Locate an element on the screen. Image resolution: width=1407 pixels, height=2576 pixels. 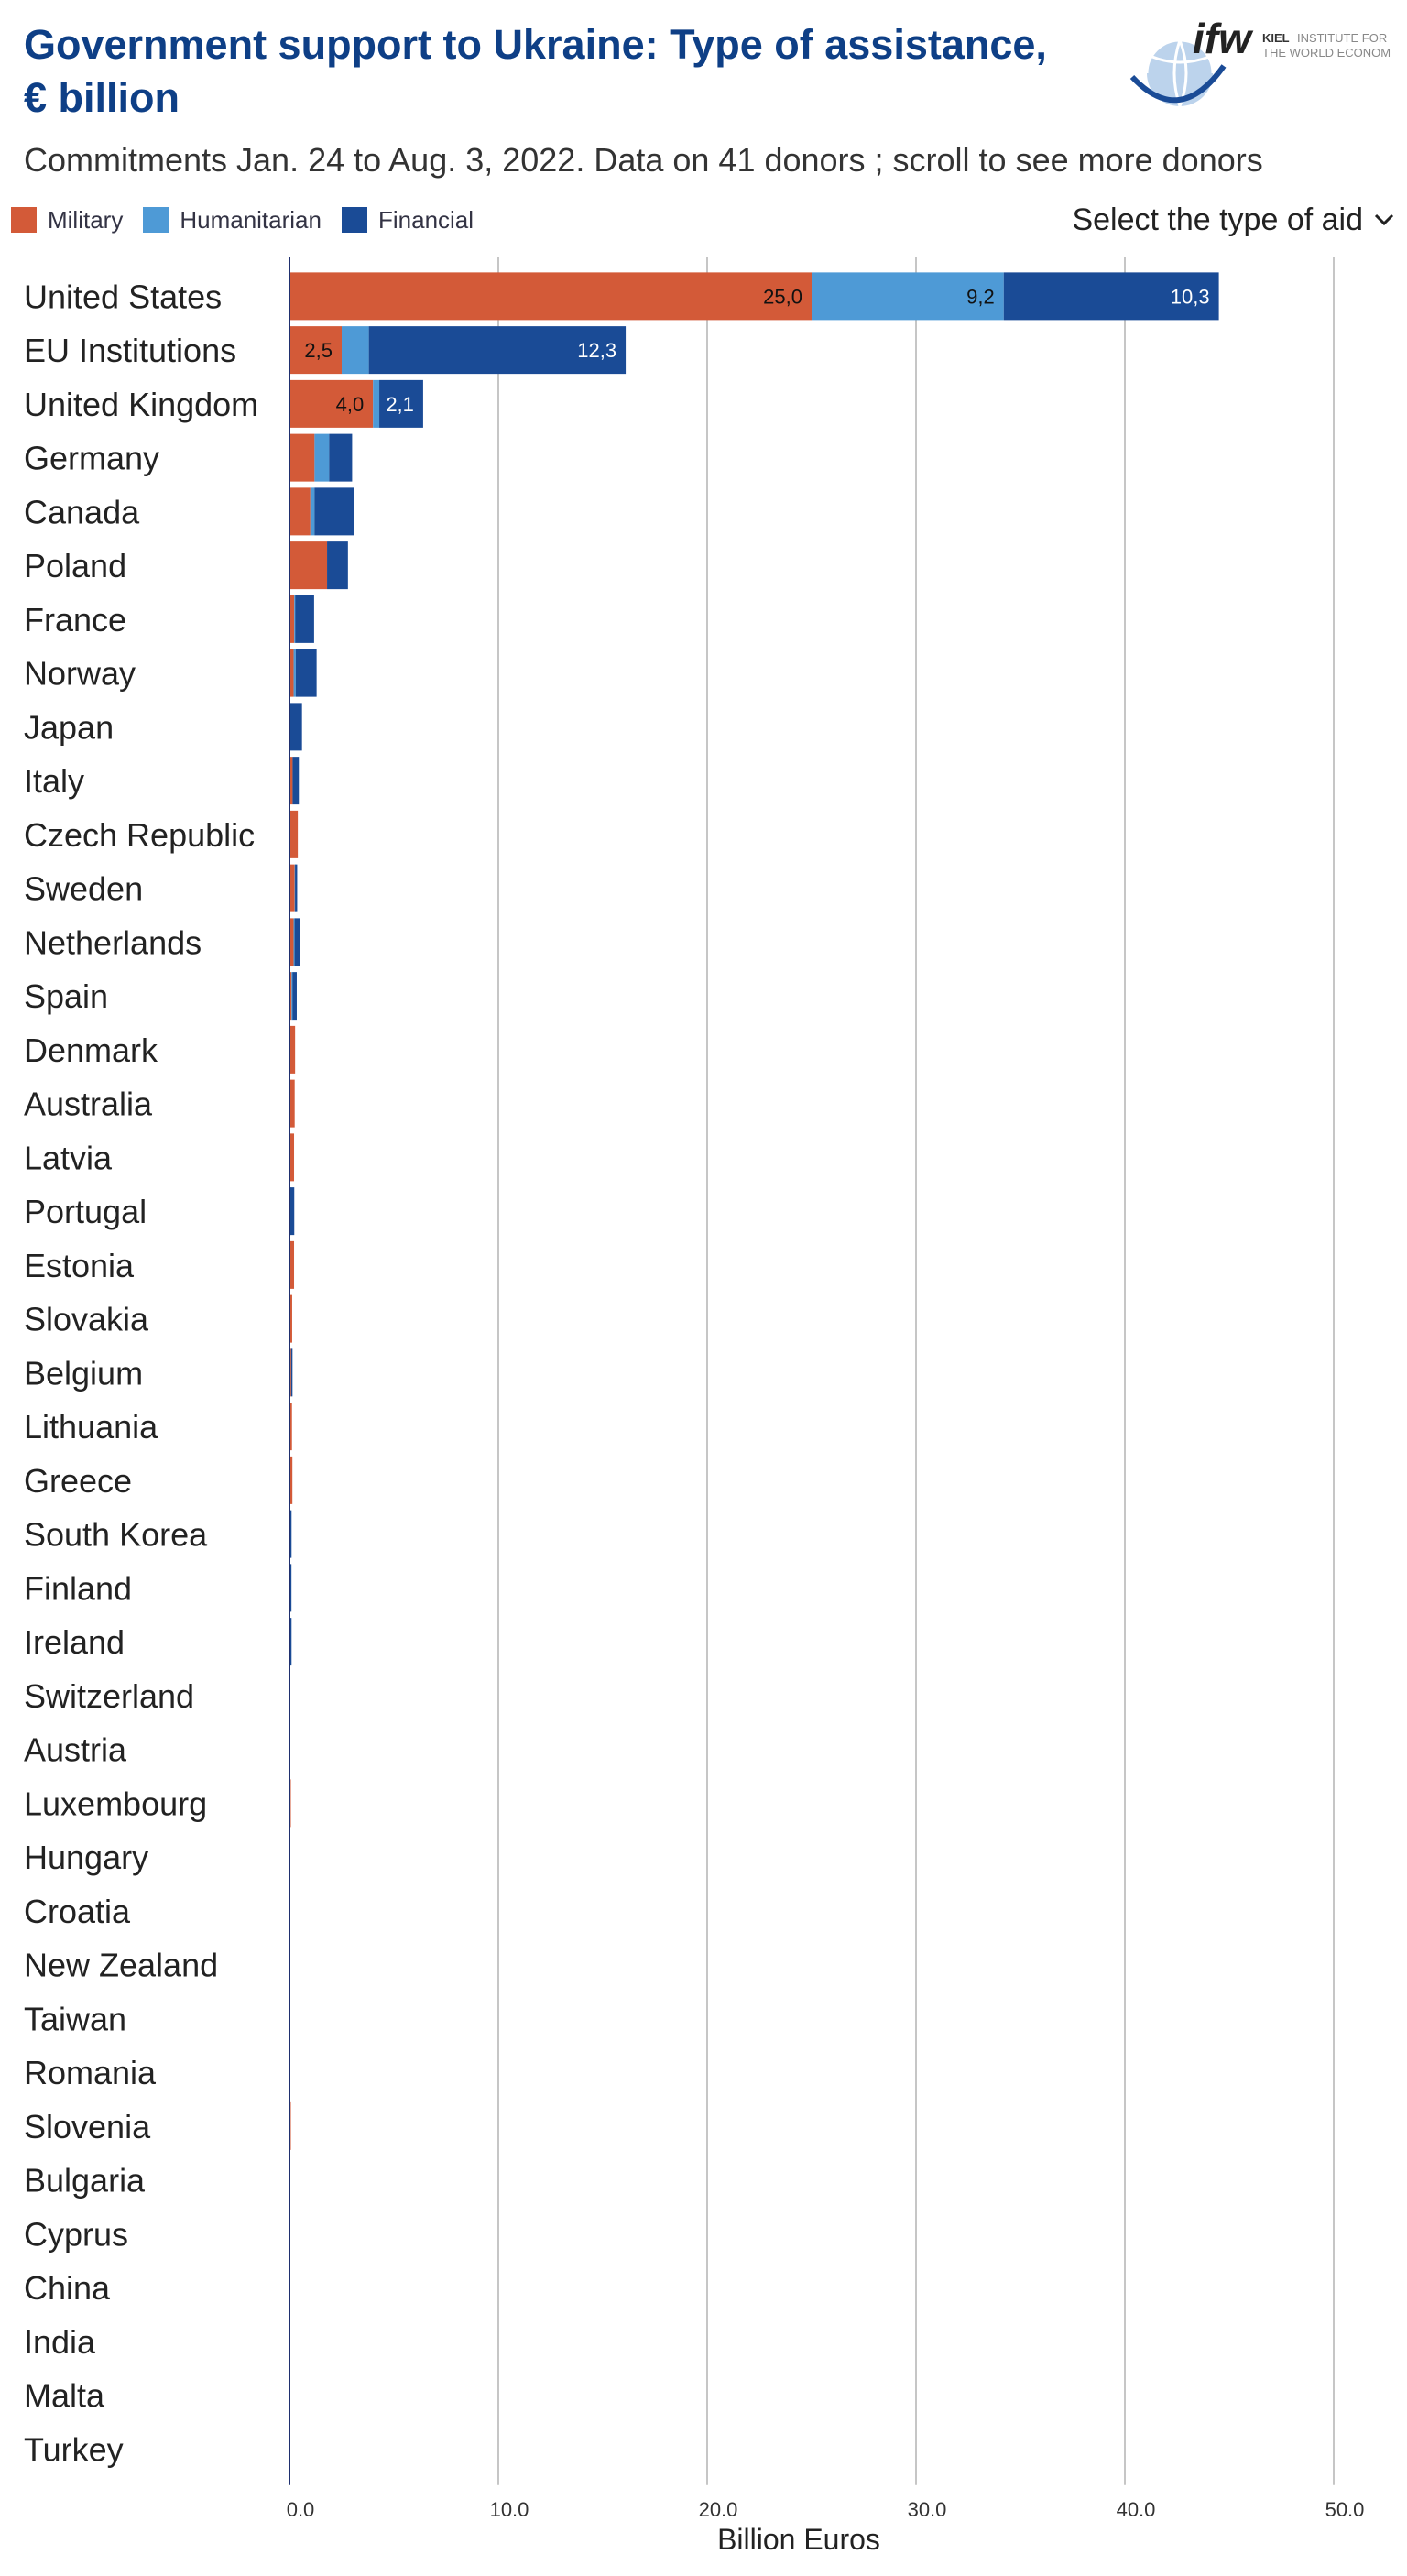
data-label: 12,3 is located at coordinates (596, 351).